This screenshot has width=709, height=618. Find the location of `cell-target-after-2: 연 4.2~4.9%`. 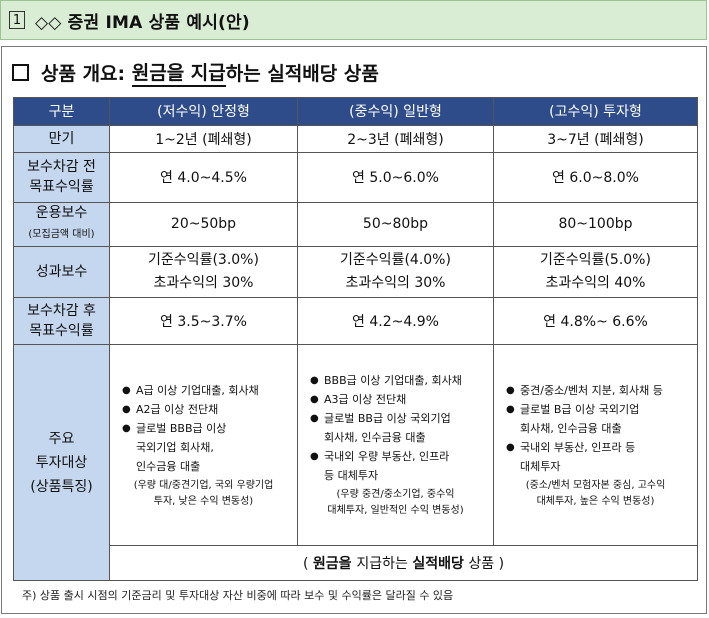

cell-target-after-2: 연 4.2~4.9% is located at coordinates (395, 321).